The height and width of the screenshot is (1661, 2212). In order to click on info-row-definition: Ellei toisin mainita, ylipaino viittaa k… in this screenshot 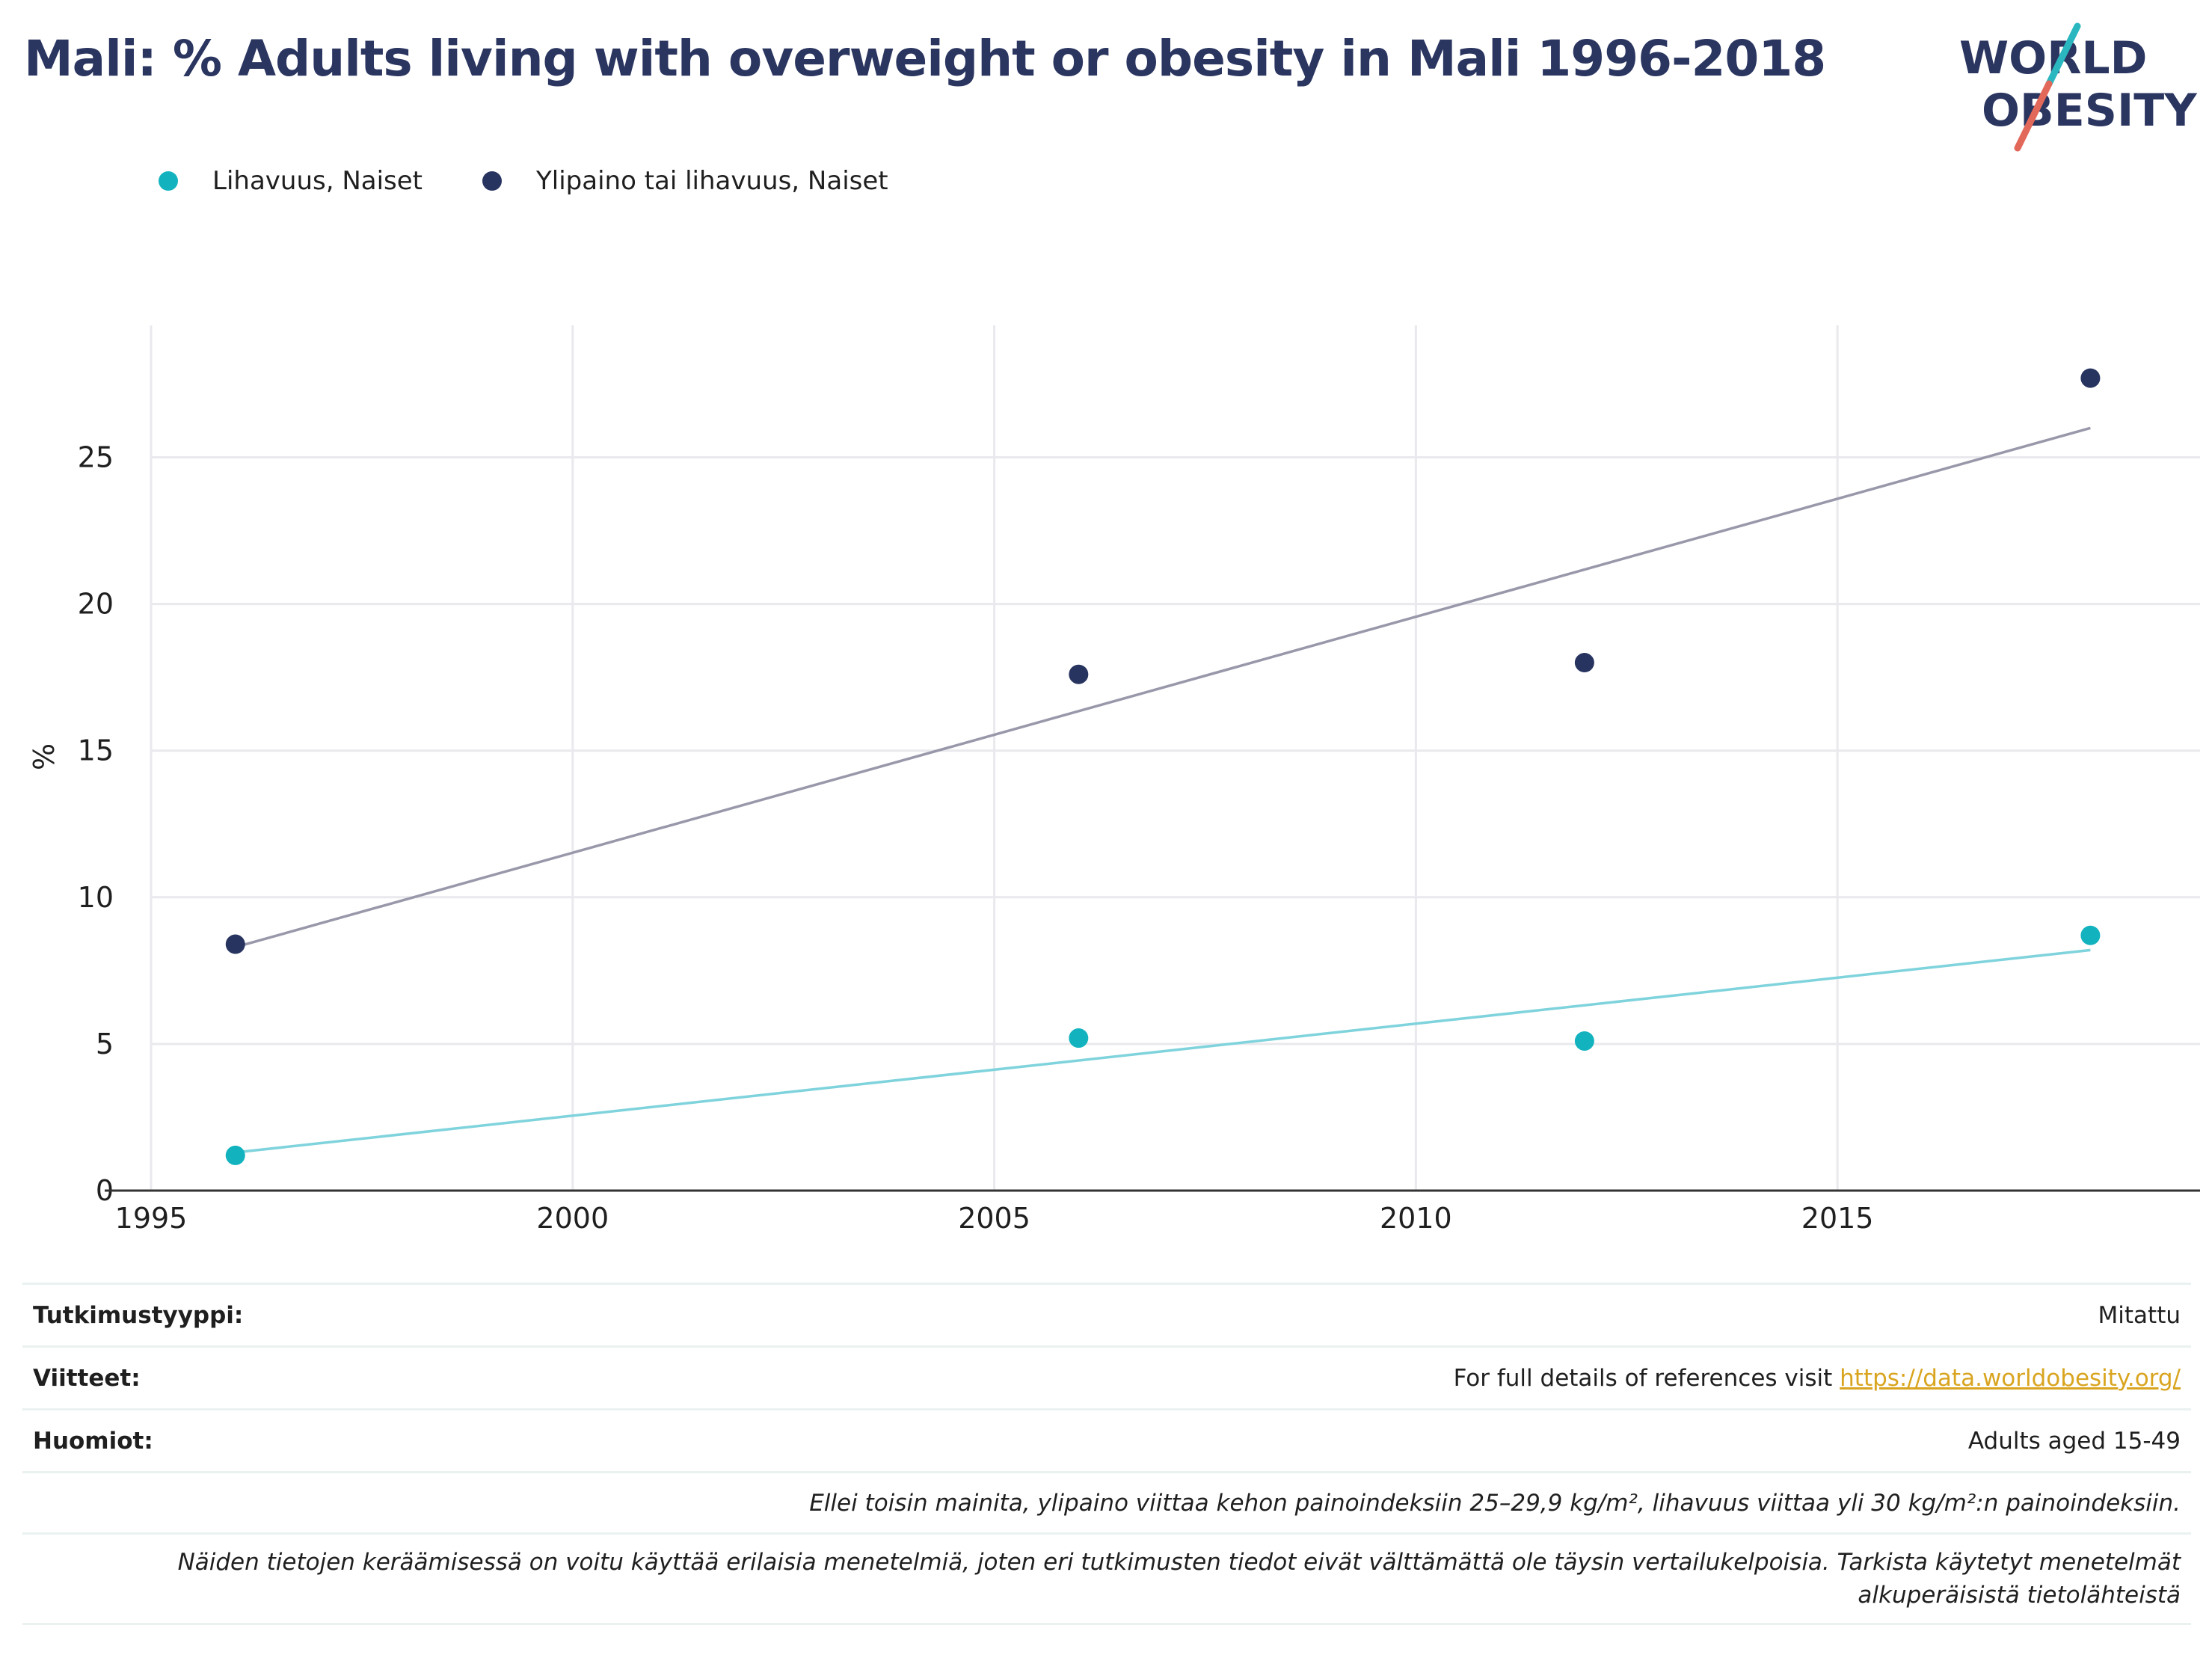, I will do `click(1106, 1501)`.